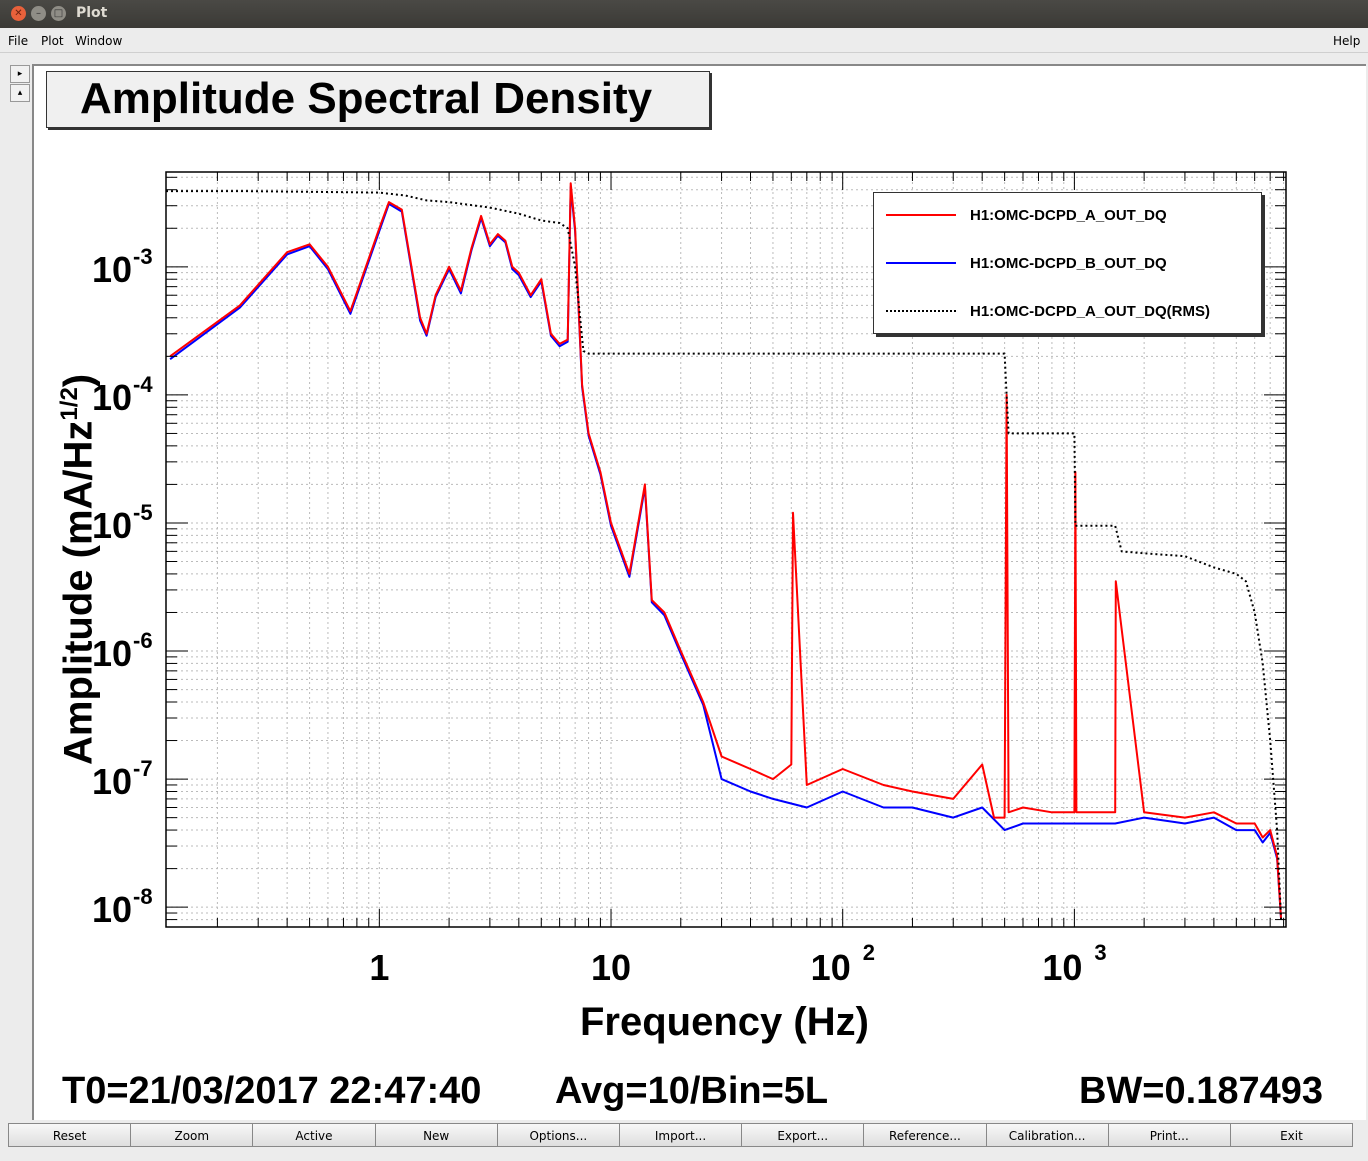  What do you see at coordinates (684, 14) in the screenshot?
I see `window-titlebar: ✕ – □ Plot` at bounding box center [684, 14].